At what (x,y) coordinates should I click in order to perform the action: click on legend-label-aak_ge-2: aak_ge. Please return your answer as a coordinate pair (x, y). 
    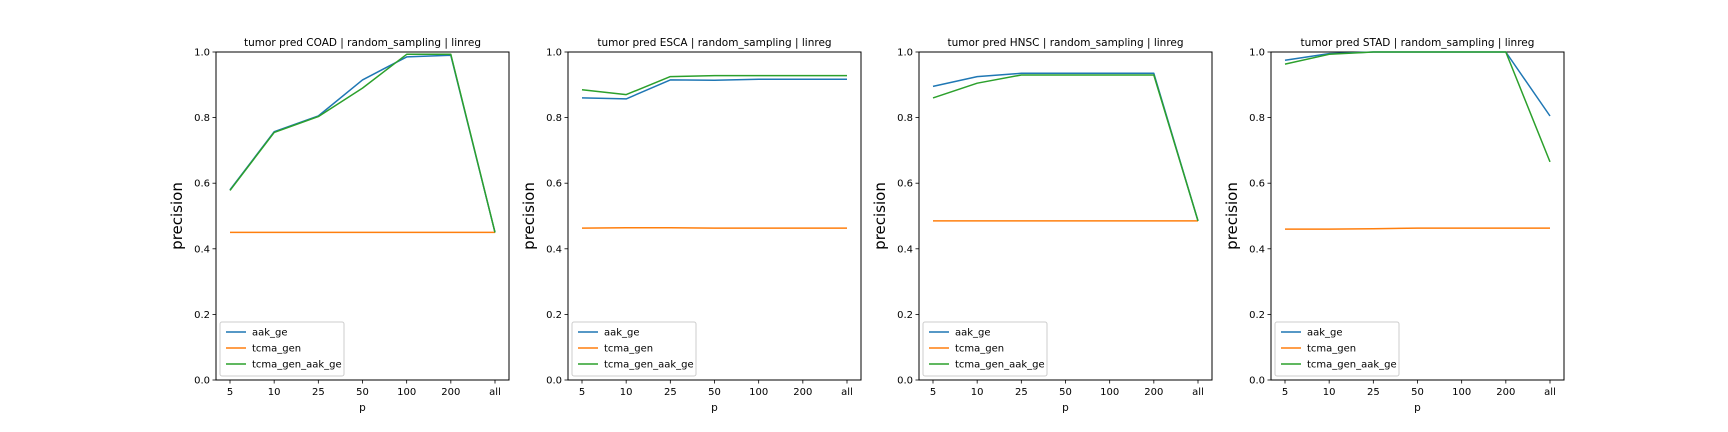
    Looking at the image, I should click on (973, 333).